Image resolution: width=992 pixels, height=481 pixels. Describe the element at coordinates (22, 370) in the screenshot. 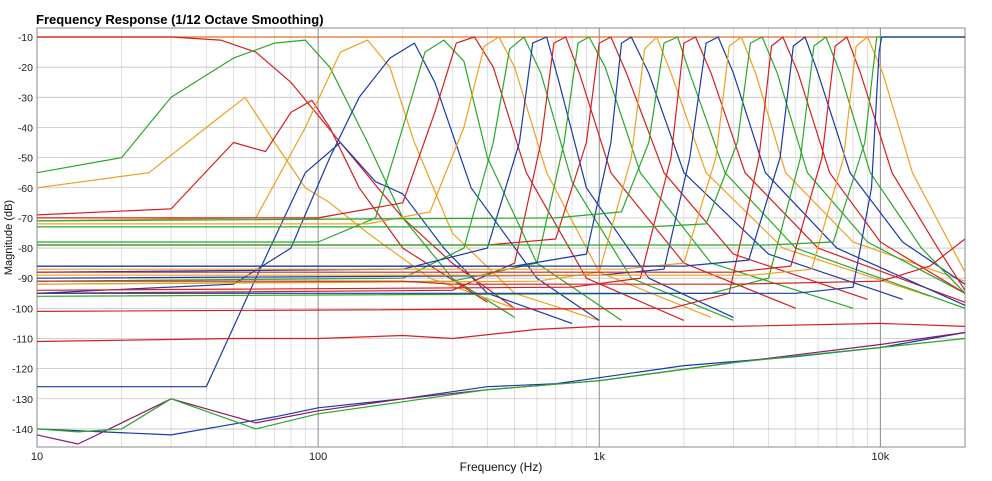

I see `y-tick-label: -120` at that location.